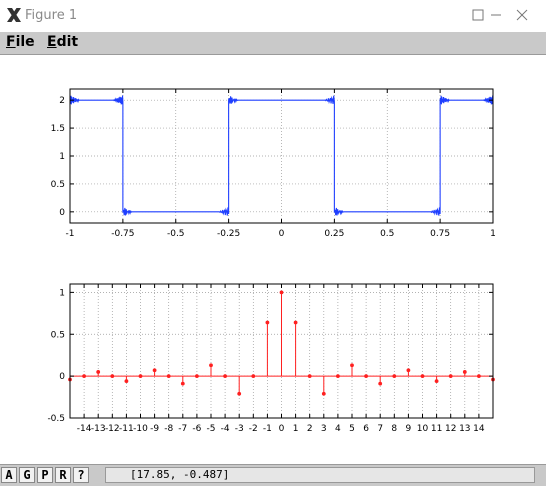 This screenshot has height=486, width=546. What do you see at coordinates (27, 475) in the screenshot?
I see `grid-button: G` at bounding box center [27, 475].